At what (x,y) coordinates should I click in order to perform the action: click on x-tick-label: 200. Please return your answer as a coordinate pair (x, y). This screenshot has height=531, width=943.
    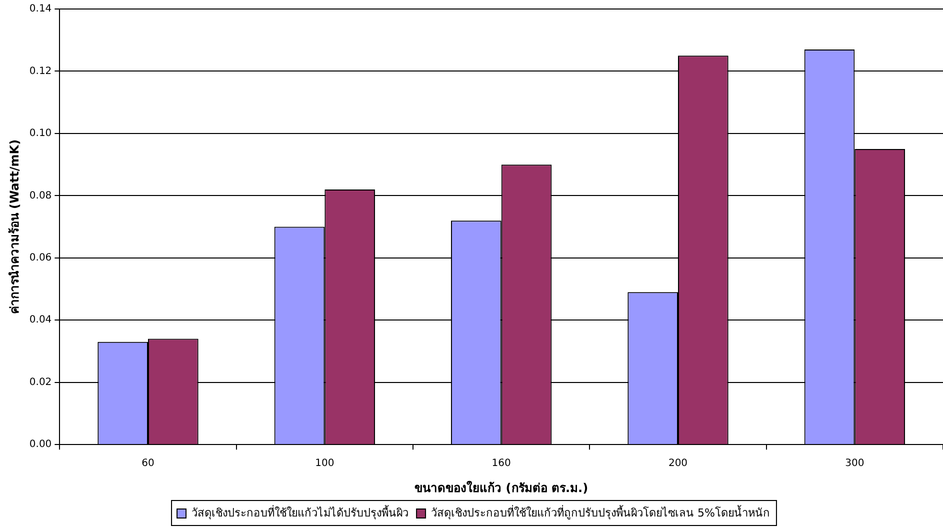
    Looking at the image, I should click on (678, 464).